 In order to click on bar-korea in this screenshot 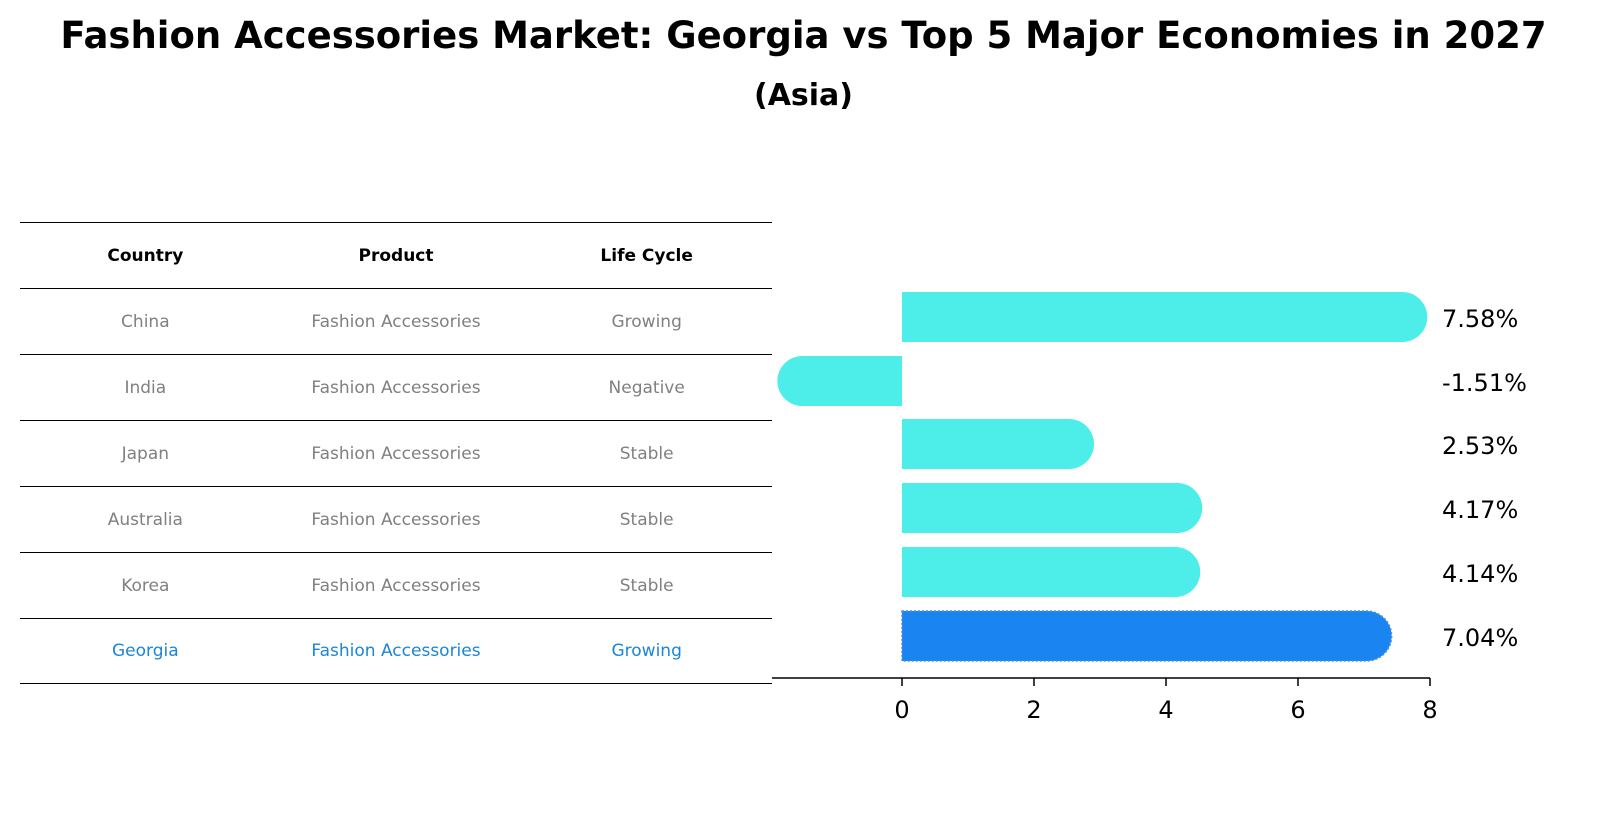, I will do `click(1051, 572)`.